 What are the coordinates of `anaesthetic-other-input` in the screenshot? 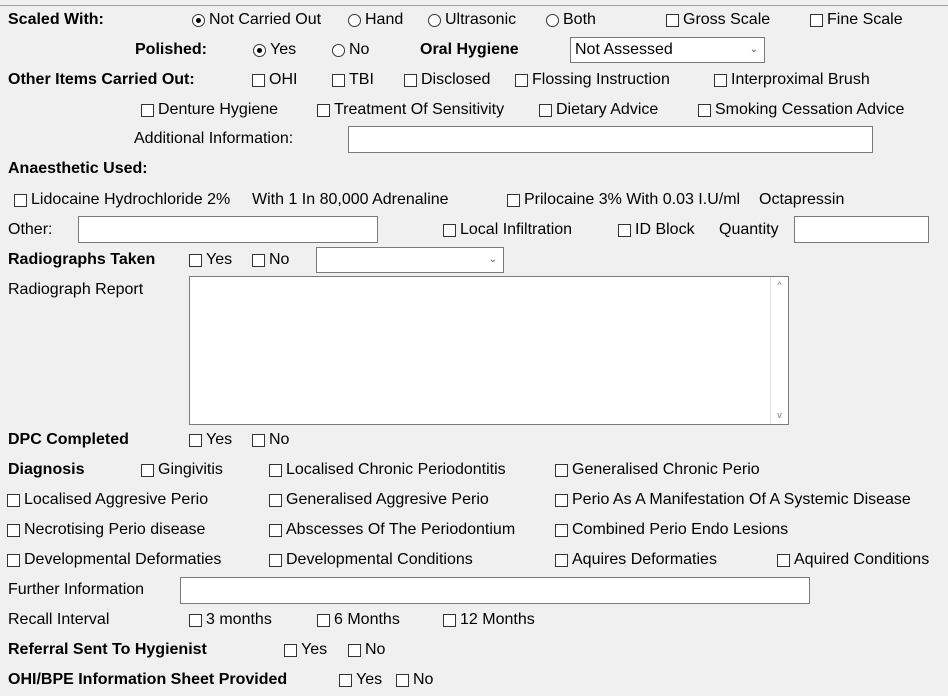 It's located at (228, 229).